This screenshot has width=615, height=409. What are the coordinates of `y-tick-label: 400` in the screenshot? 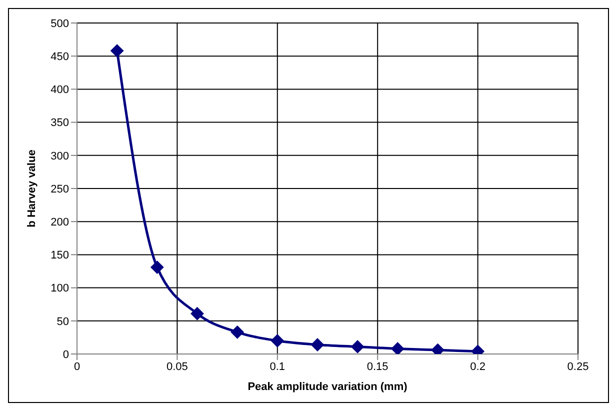 It's located at (59, 90).